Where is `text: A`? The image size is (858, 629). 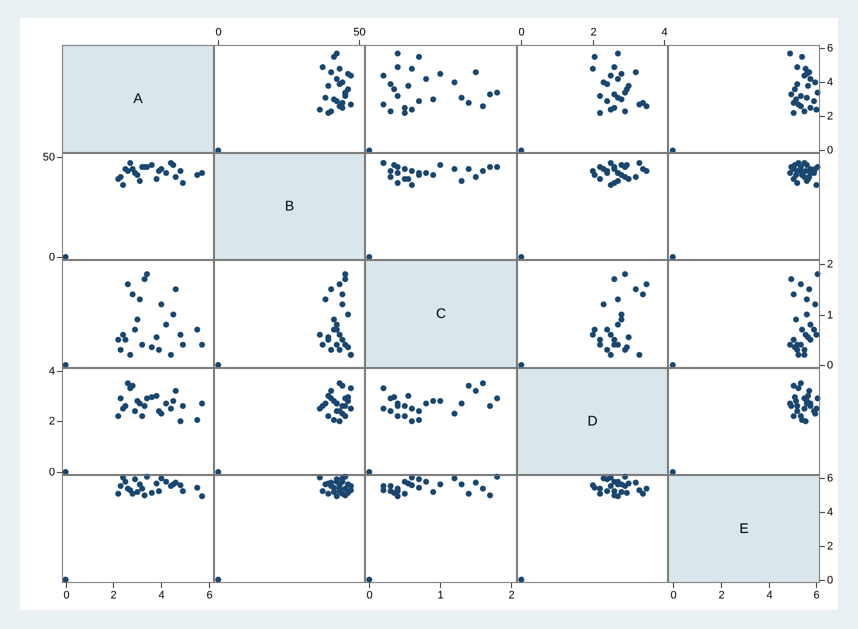 text: A is located at coordinates (138, 98).